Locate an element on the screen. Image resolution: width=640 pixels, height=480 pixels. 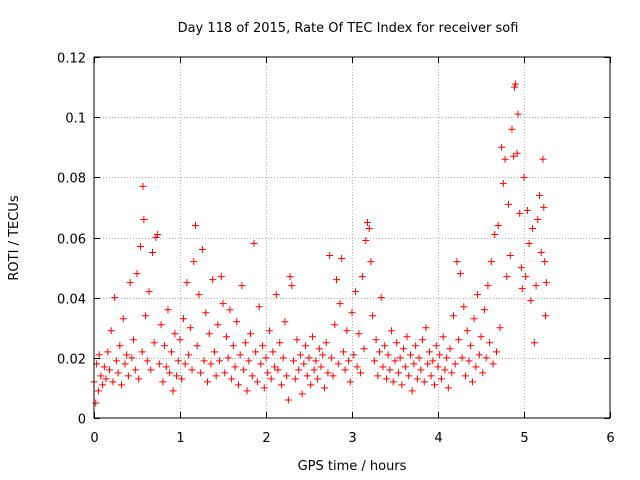
y-tick-label: 0.1 is located at coordinates (75, 119).